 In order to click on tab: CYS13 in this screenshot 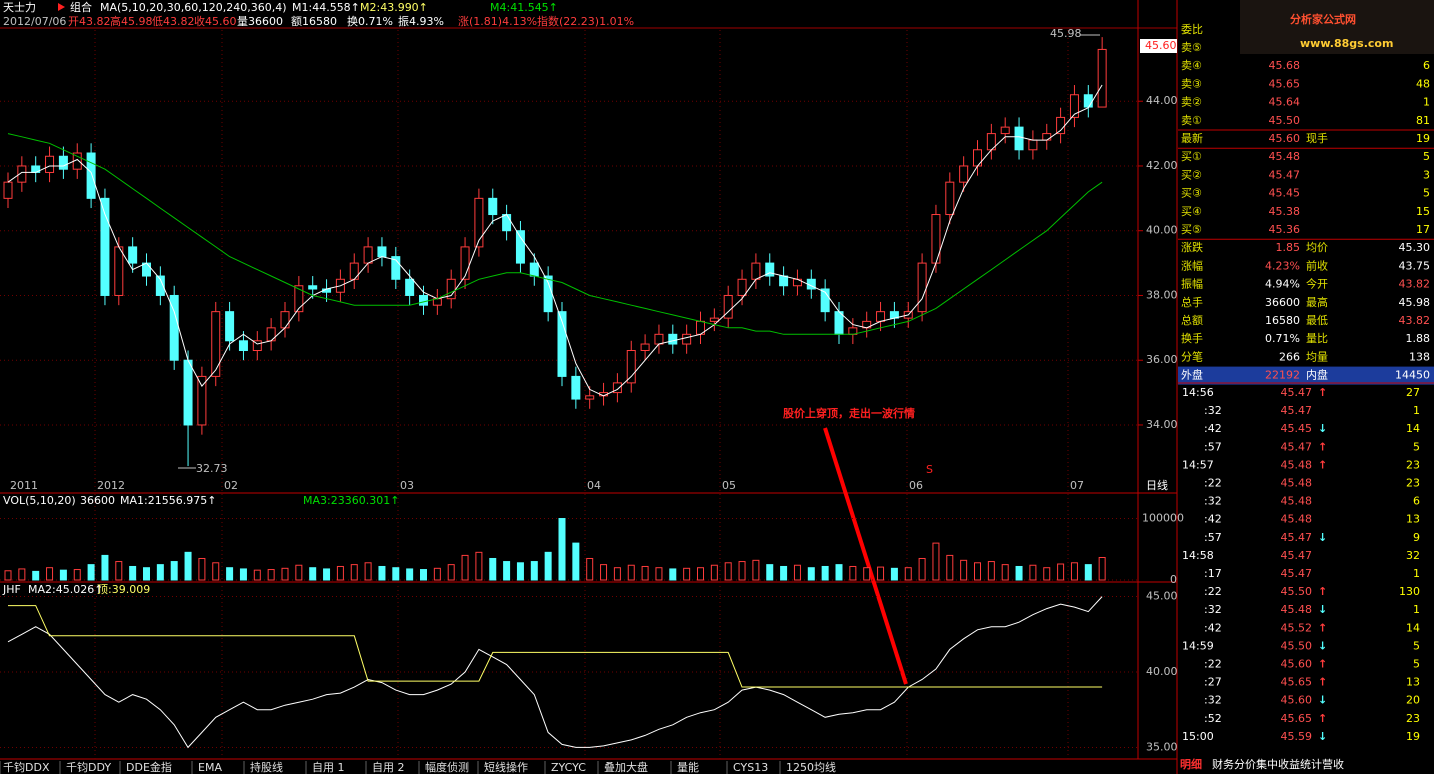, I will do `click(750, 767)`.